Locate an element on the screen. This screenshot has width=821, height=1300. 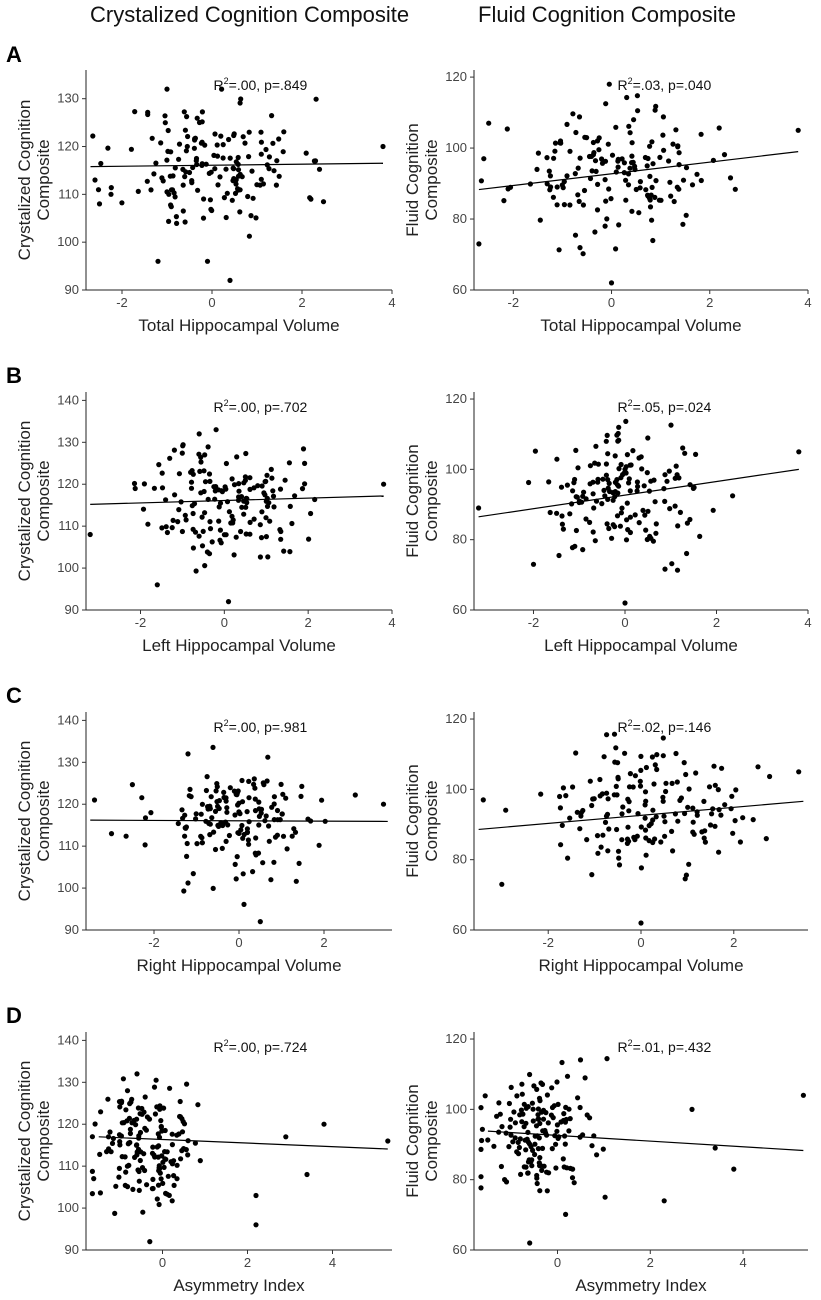
y-axis-title: Fluid CognitionComposite is located at coordinates (422, 500).